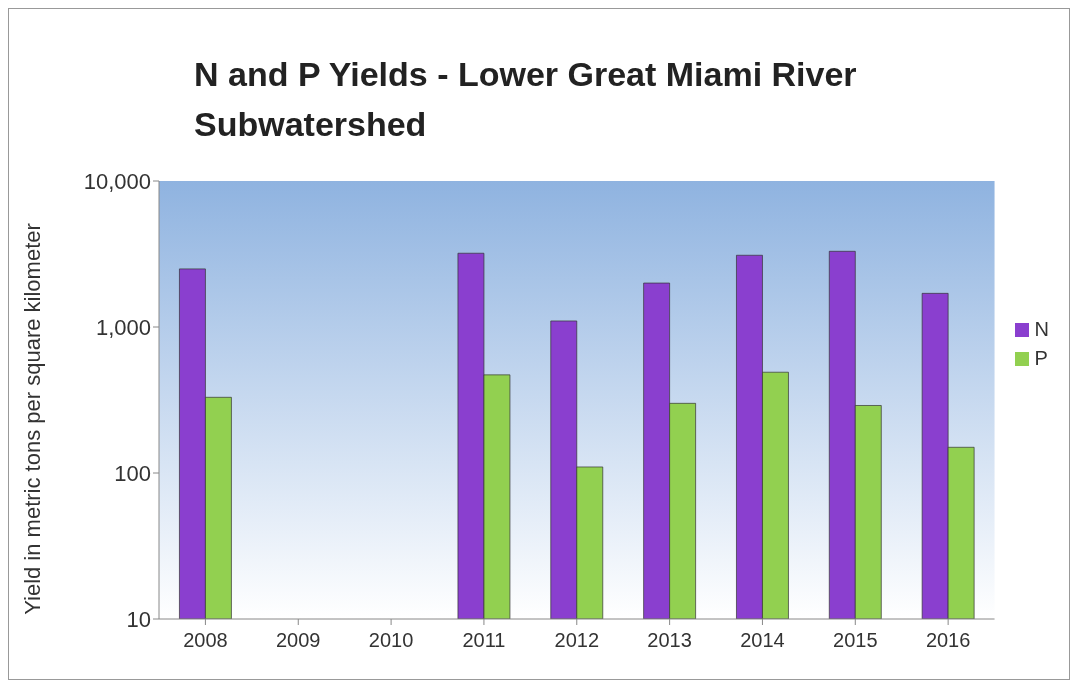 Image resolution: width=1079 pixels, height=688 pixels. Describe the element at coordinates (762, 640) in the screenshot. I see `x-tick-label: 2014` at that location.